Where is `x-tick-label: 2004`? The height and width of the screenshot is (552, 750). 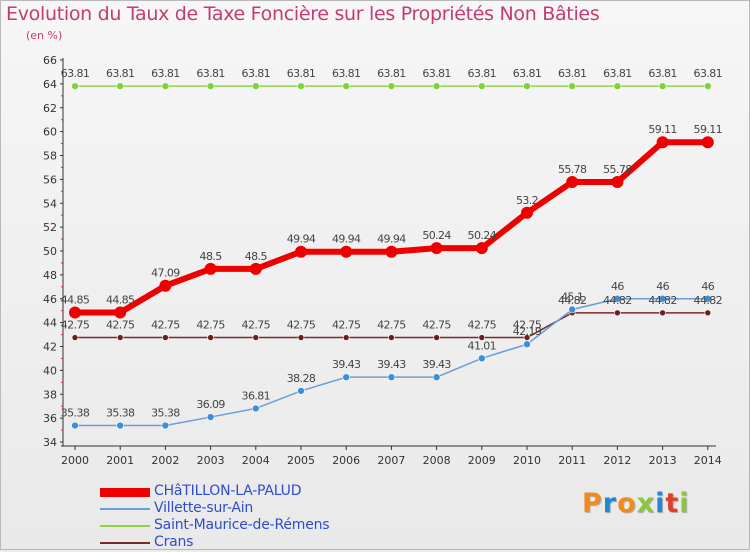 x-tick-label: 2004 is located at coordinates (256, 460).